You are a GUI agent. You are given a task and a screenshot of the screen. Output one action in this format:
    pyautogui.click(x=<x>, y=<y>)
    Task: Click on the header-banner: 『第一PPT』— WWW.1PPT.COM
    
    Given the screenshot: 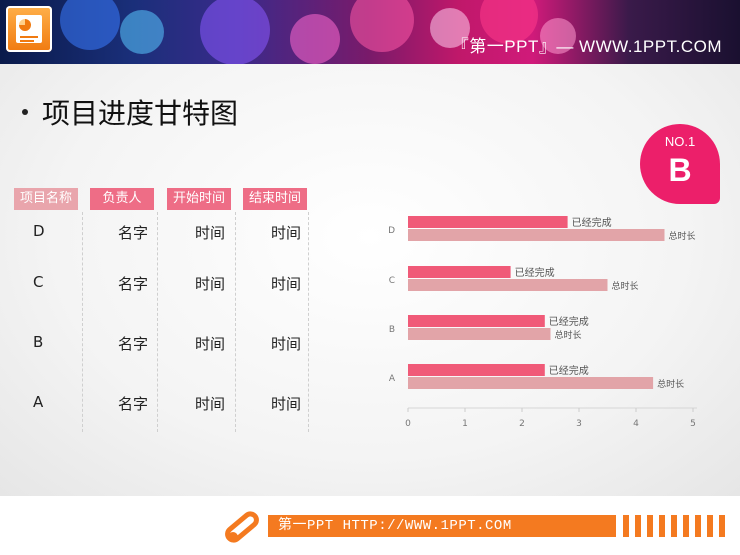 What is the action you would take?
    pyautogui.click(x=370, y=32)
    